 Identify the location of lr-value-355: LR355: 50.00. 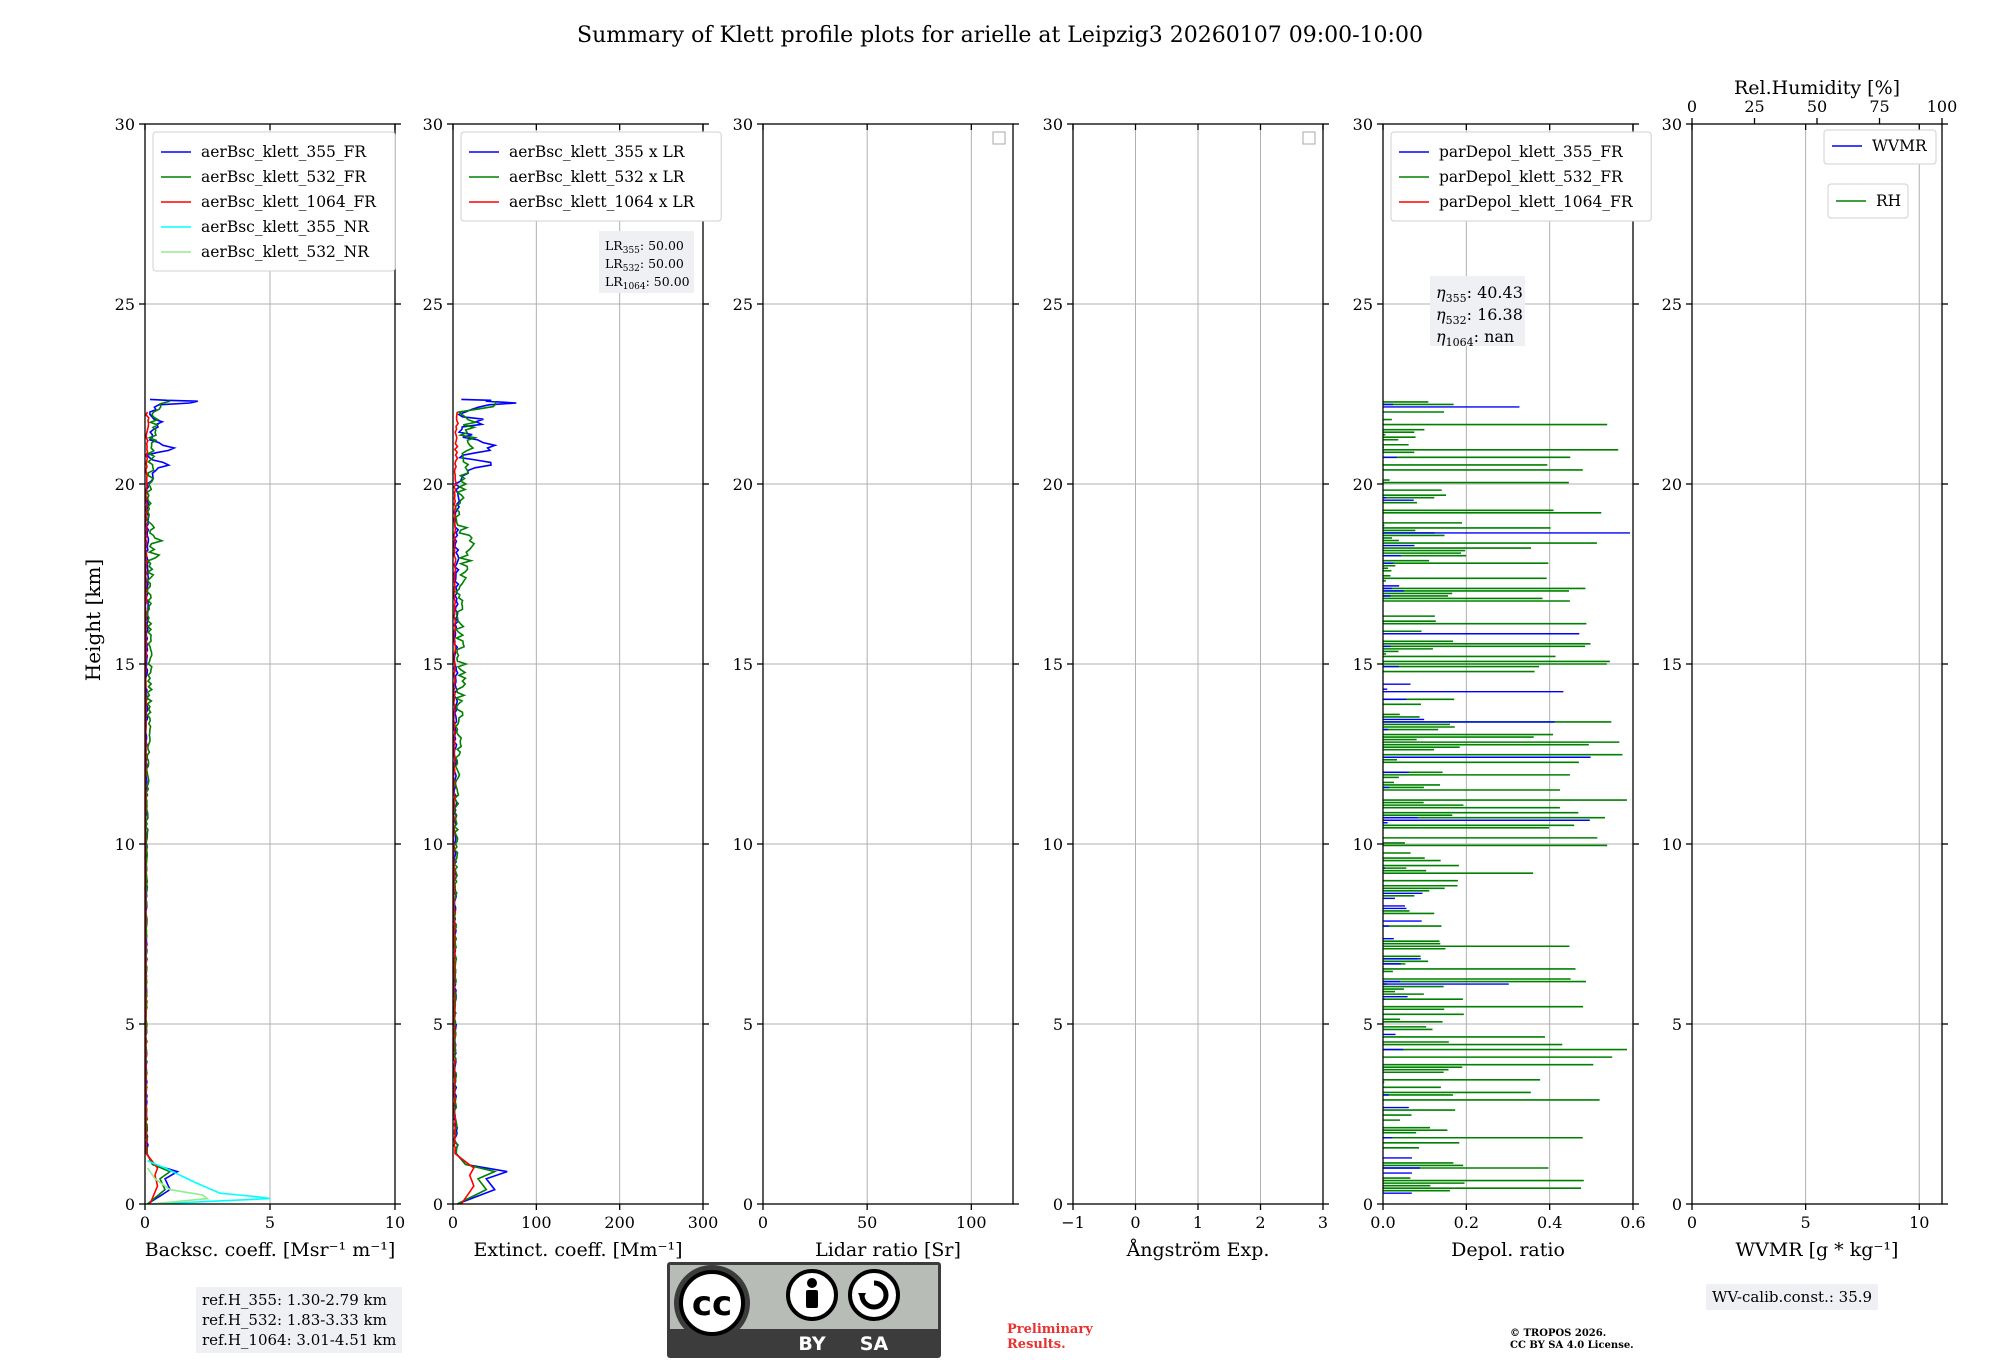
(644, 247).